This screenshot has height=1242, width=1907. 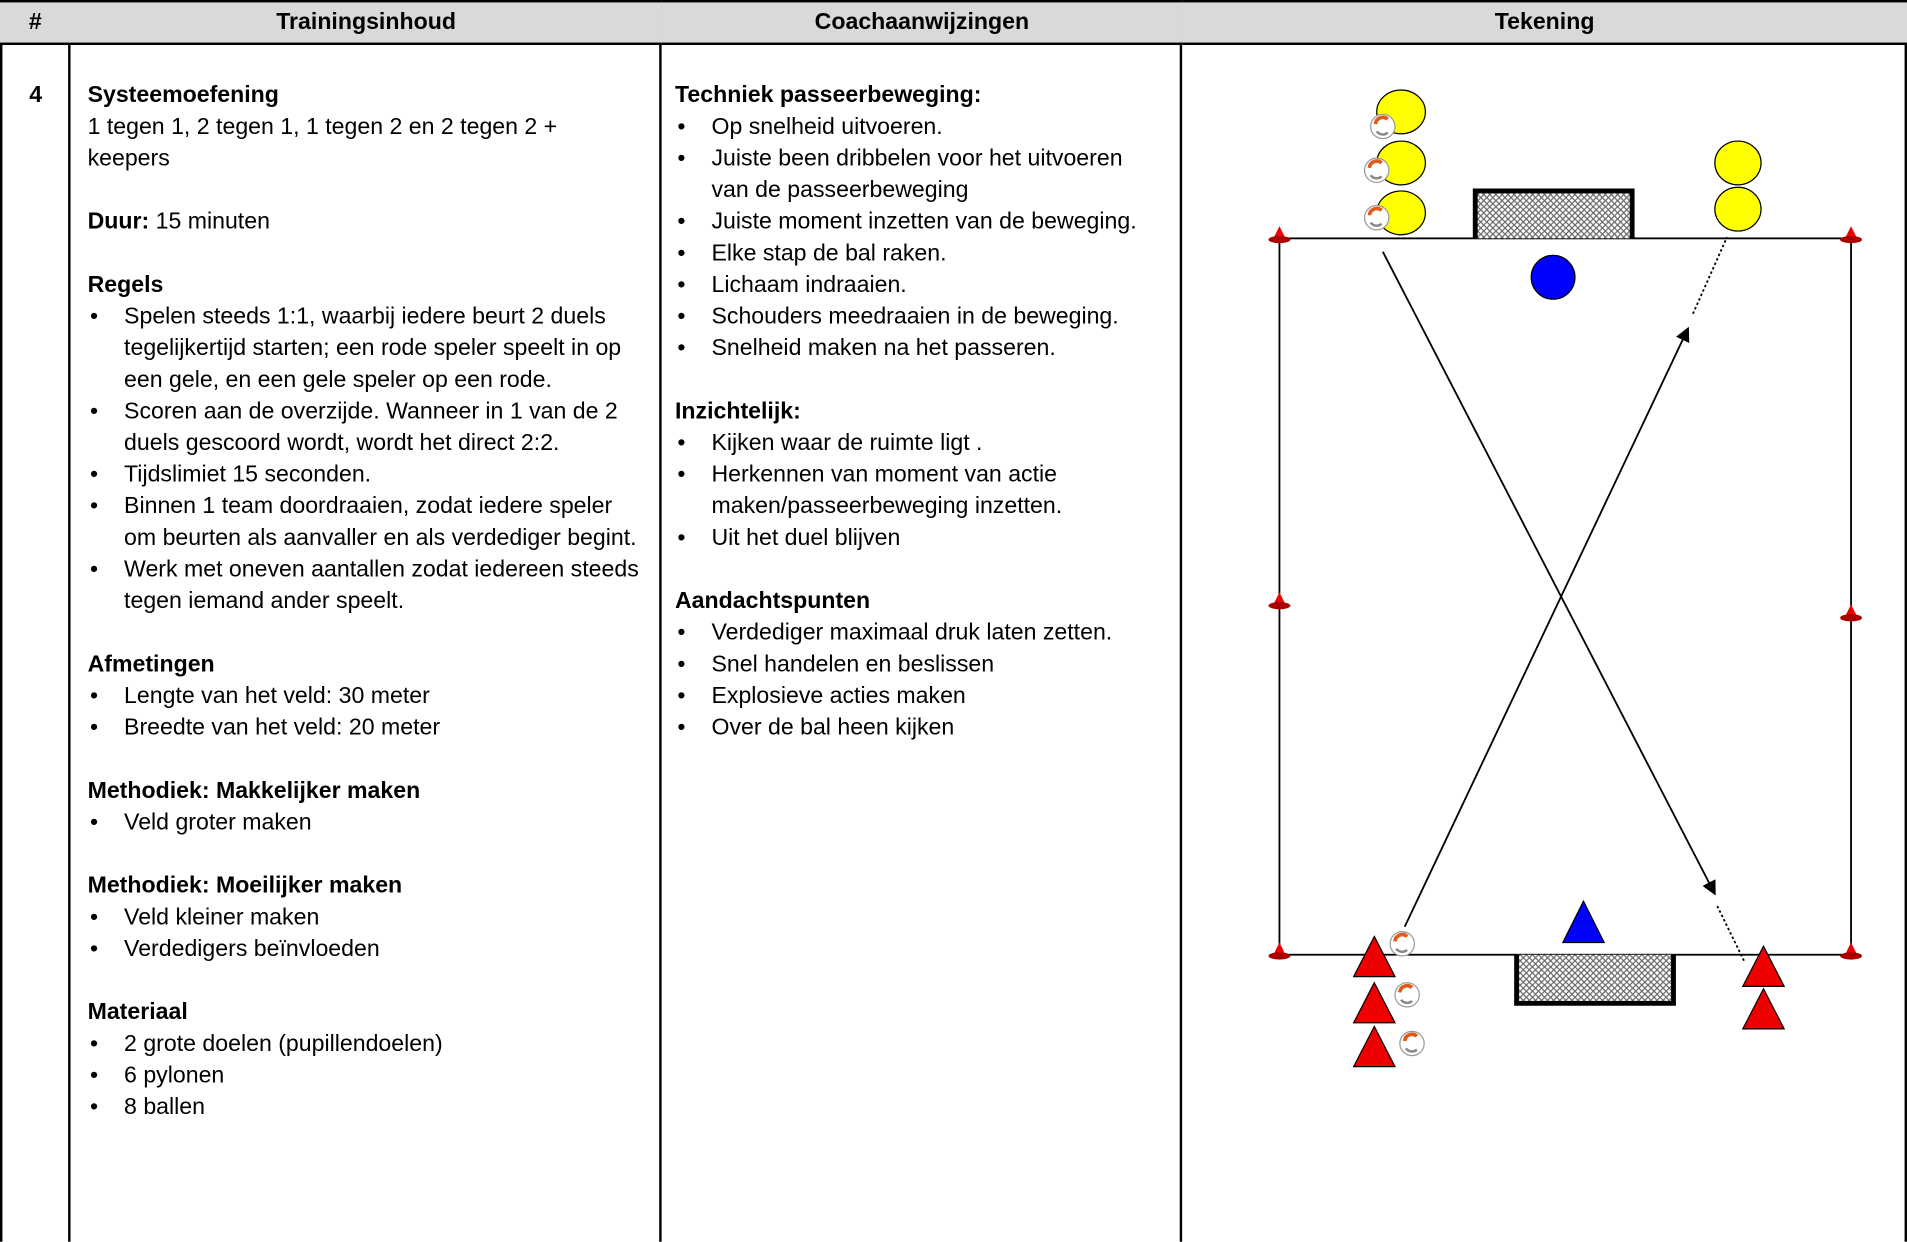 I want to click on bullet-item: Breedte van het veld: 20 meter, so click(x=364, y=729).